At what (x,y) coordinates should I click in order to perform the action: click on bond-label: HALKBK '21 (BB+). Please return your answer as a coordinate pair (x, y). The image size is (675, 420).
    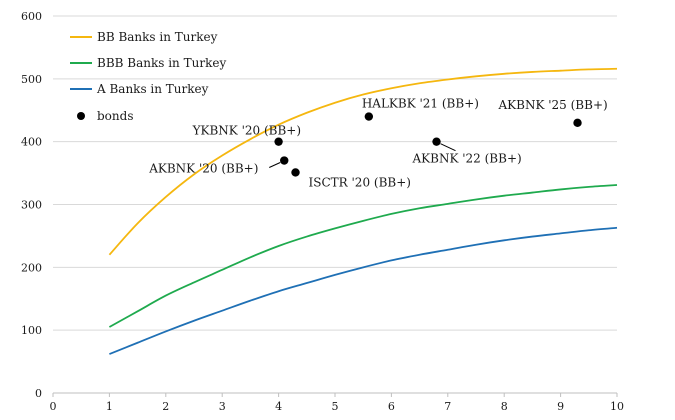
    Looking at the image, I should click on (420, 104).